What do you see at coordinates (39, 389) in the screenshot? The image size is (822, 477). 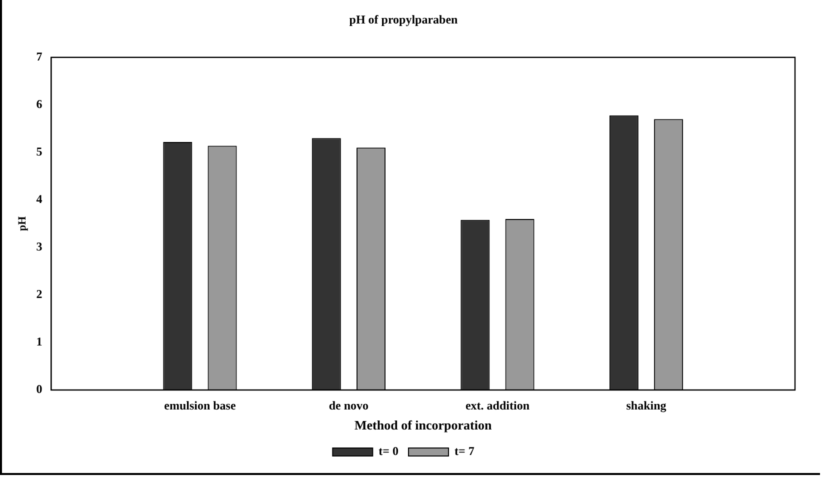 I see `y-tick-label: 0` at bounding box center [39, 389].